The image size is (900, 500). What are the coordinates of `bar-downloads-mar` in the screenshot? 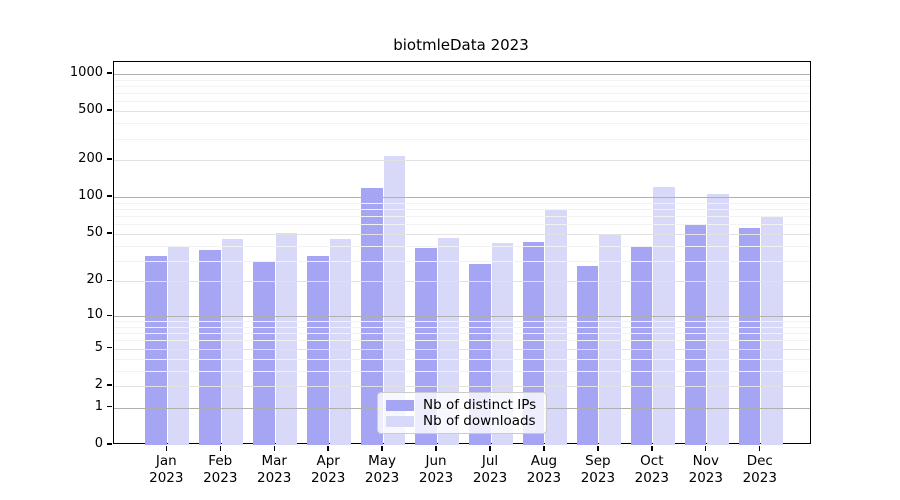 It's located at (286, 338).